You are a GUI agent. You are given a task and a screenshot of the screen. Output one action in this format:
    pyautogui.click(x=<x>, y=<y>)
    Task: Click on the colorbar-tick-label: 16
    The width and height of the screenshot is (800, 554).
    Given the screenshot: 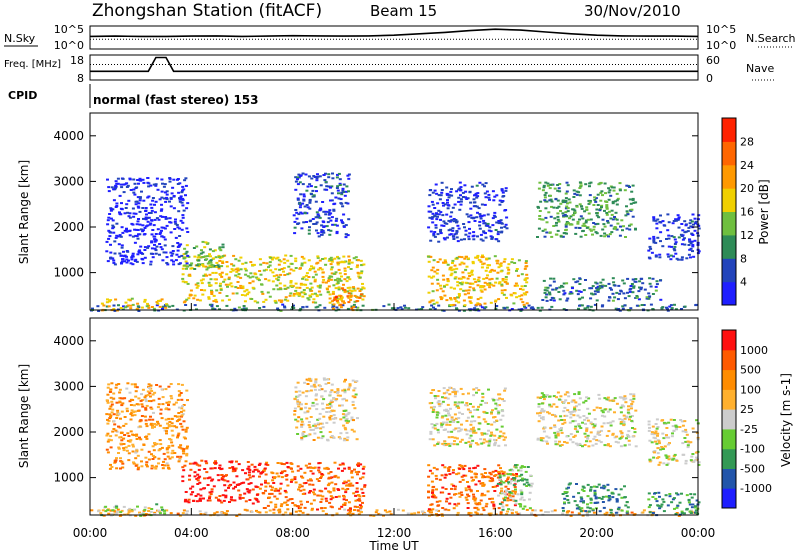 What is the action you would take?
    pyautogui.click(x=747, y=212)
    